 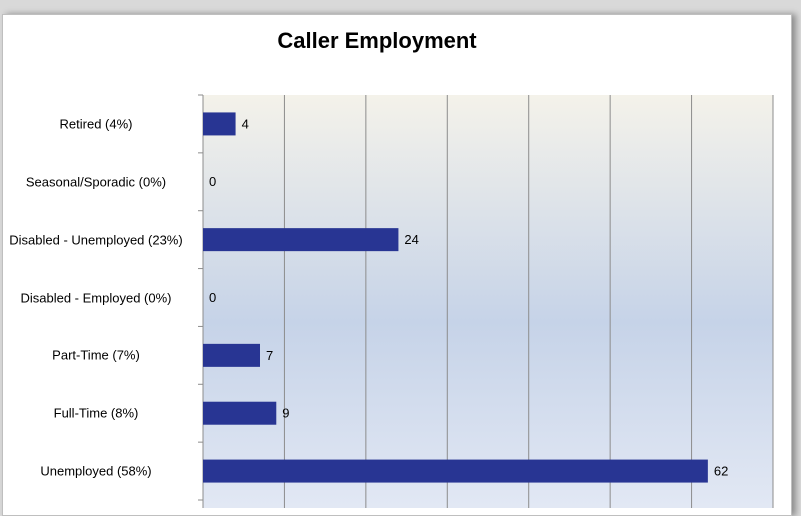 I want to click on value-label: 9, so click(x=285, y=413).